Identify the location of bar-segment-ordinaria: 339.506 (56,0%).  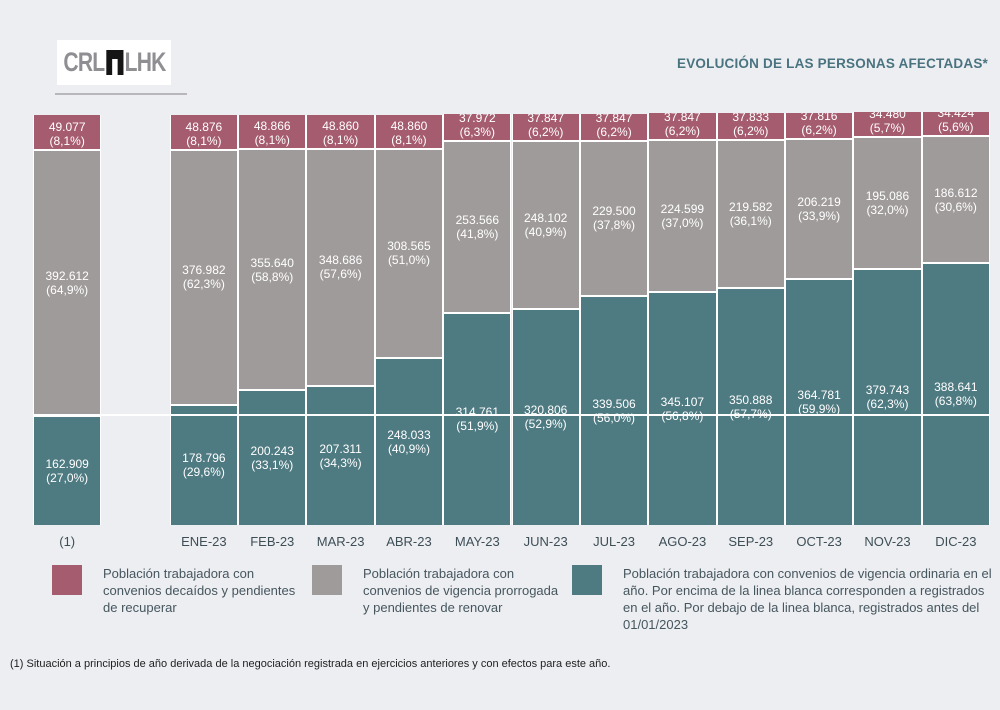
(614, 410).